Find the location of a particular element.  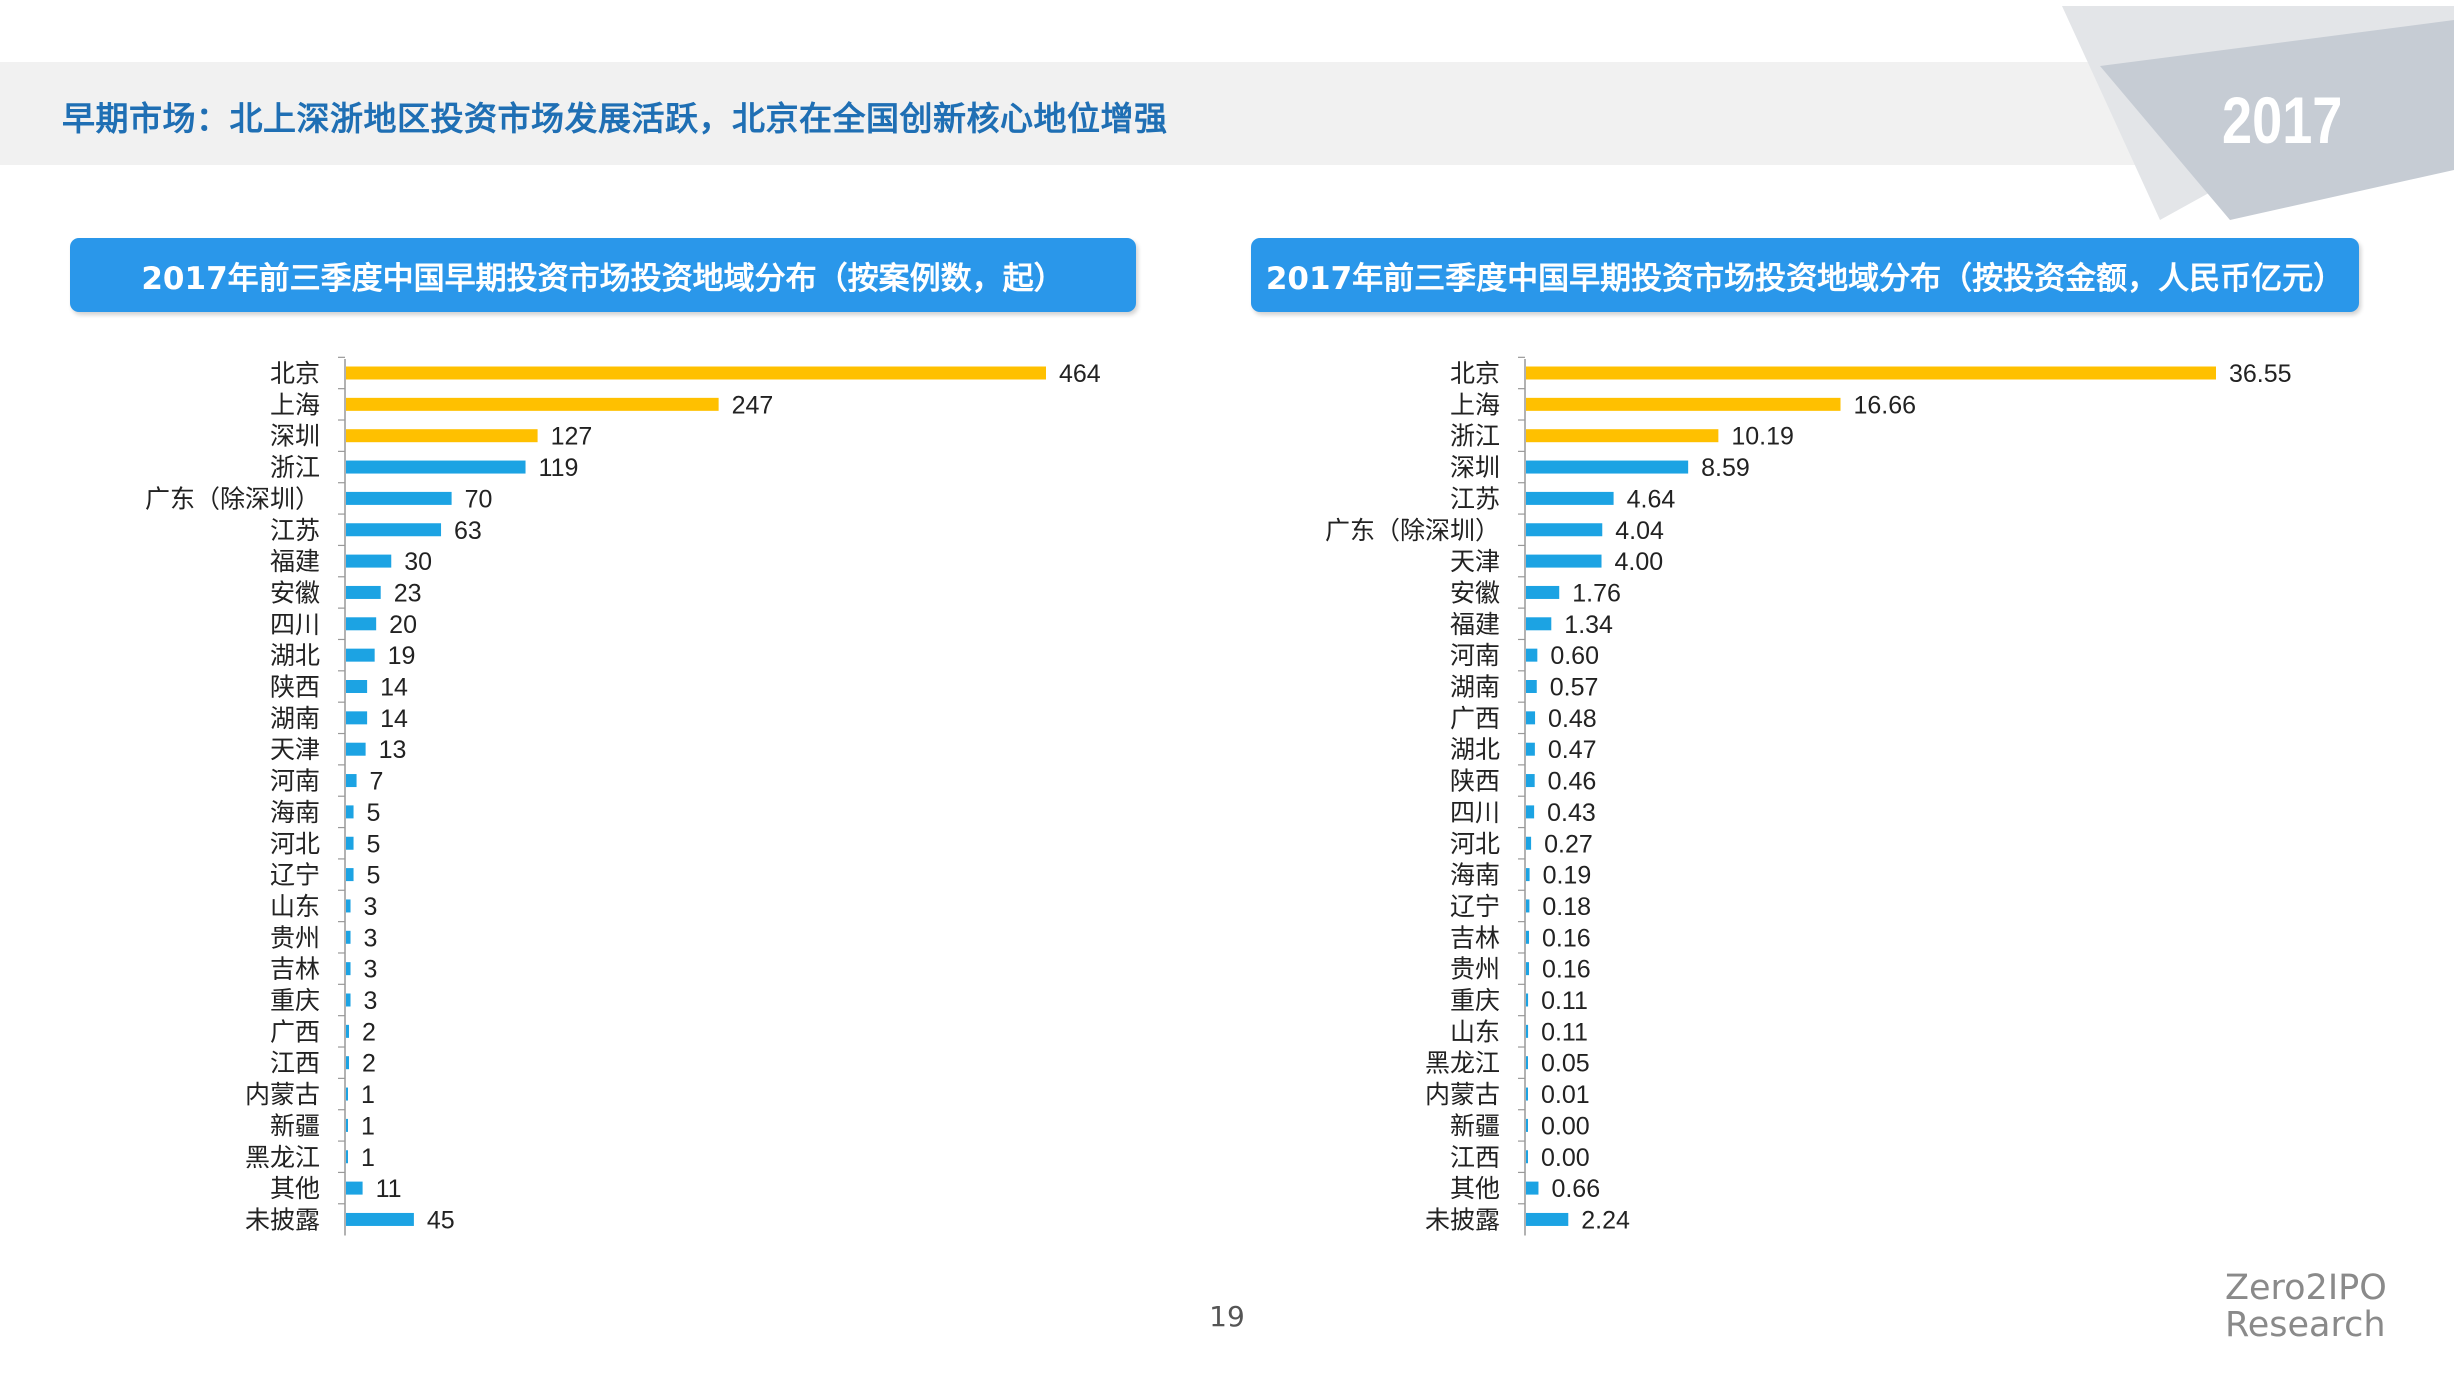

right-category-label: 河南 is located at coordinates (1475, 655).